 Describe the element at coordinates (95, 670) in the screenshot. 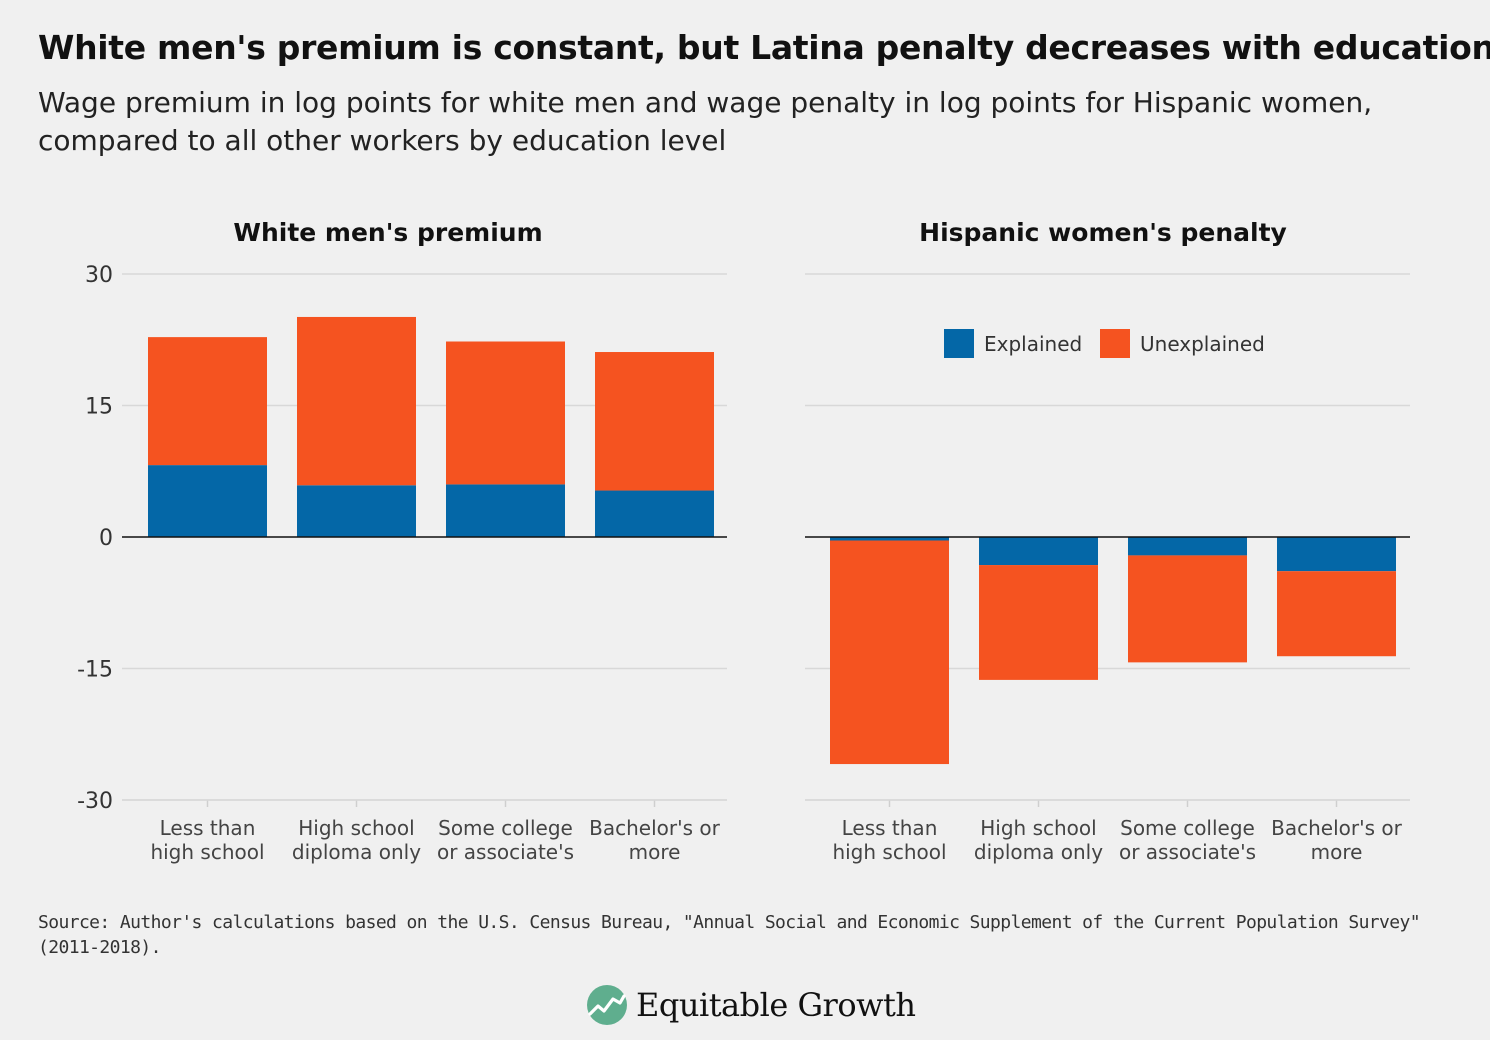

I see `y-tick-label: -15` at that location.